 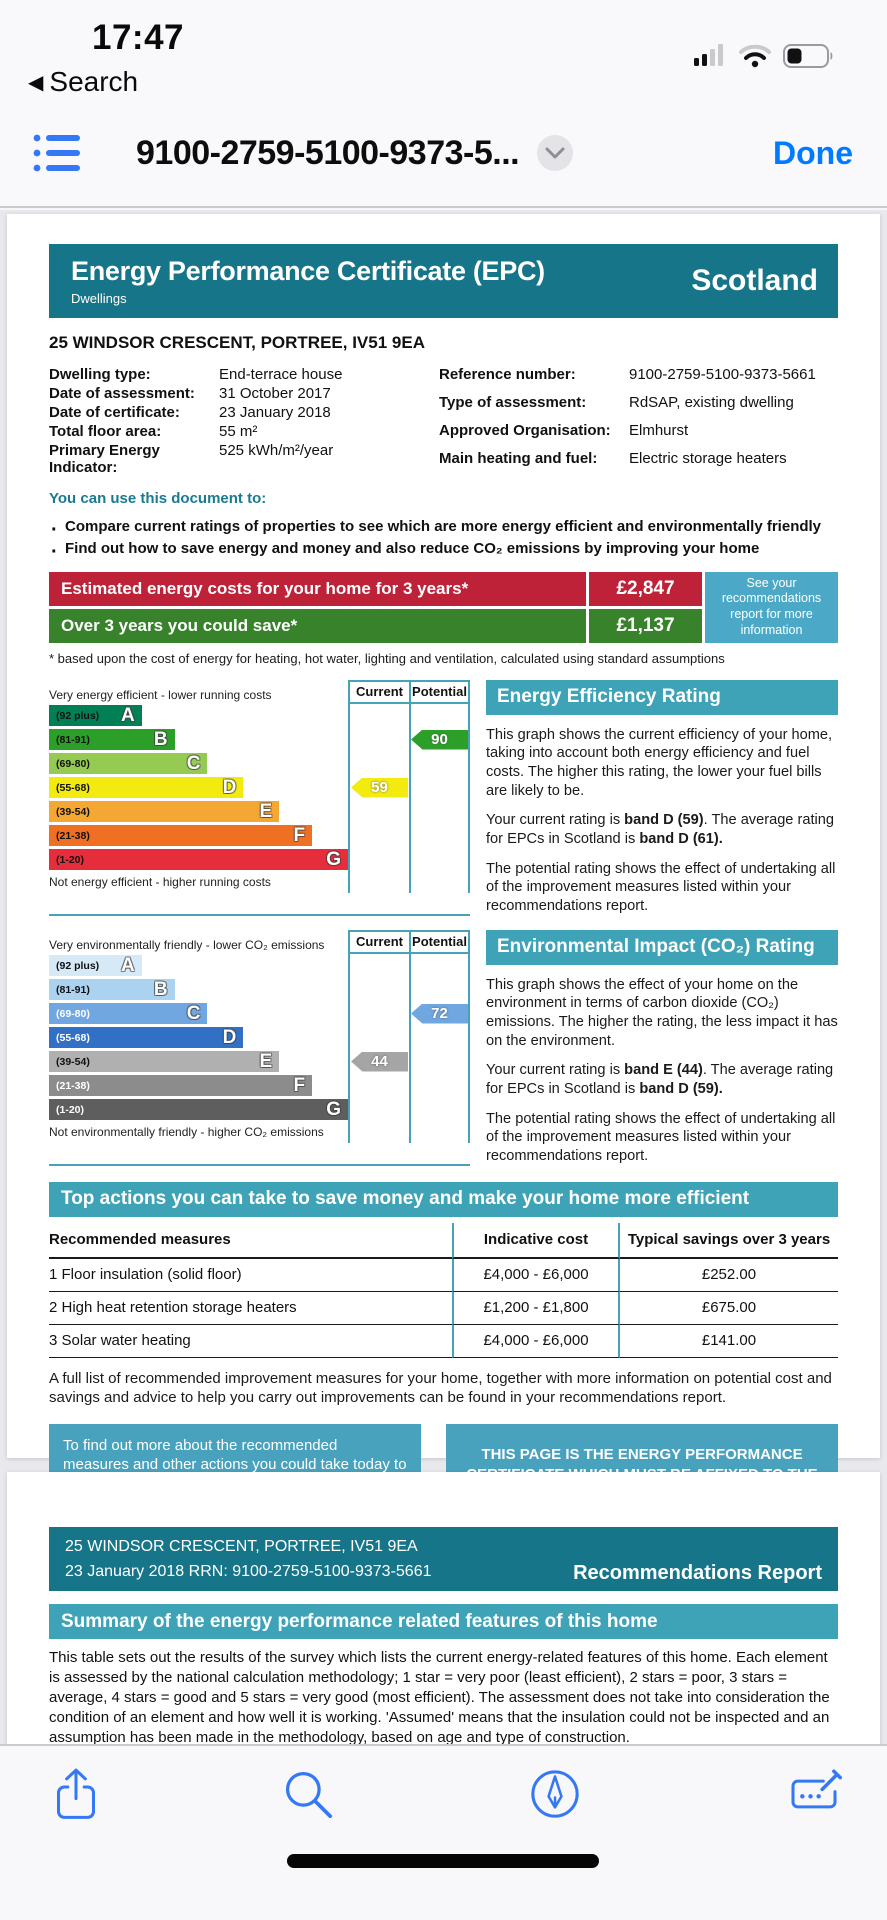 What do you see at coordinates (808, 56) in the screenshot?
I see `battery-icon` at bounding box center [808, 56].